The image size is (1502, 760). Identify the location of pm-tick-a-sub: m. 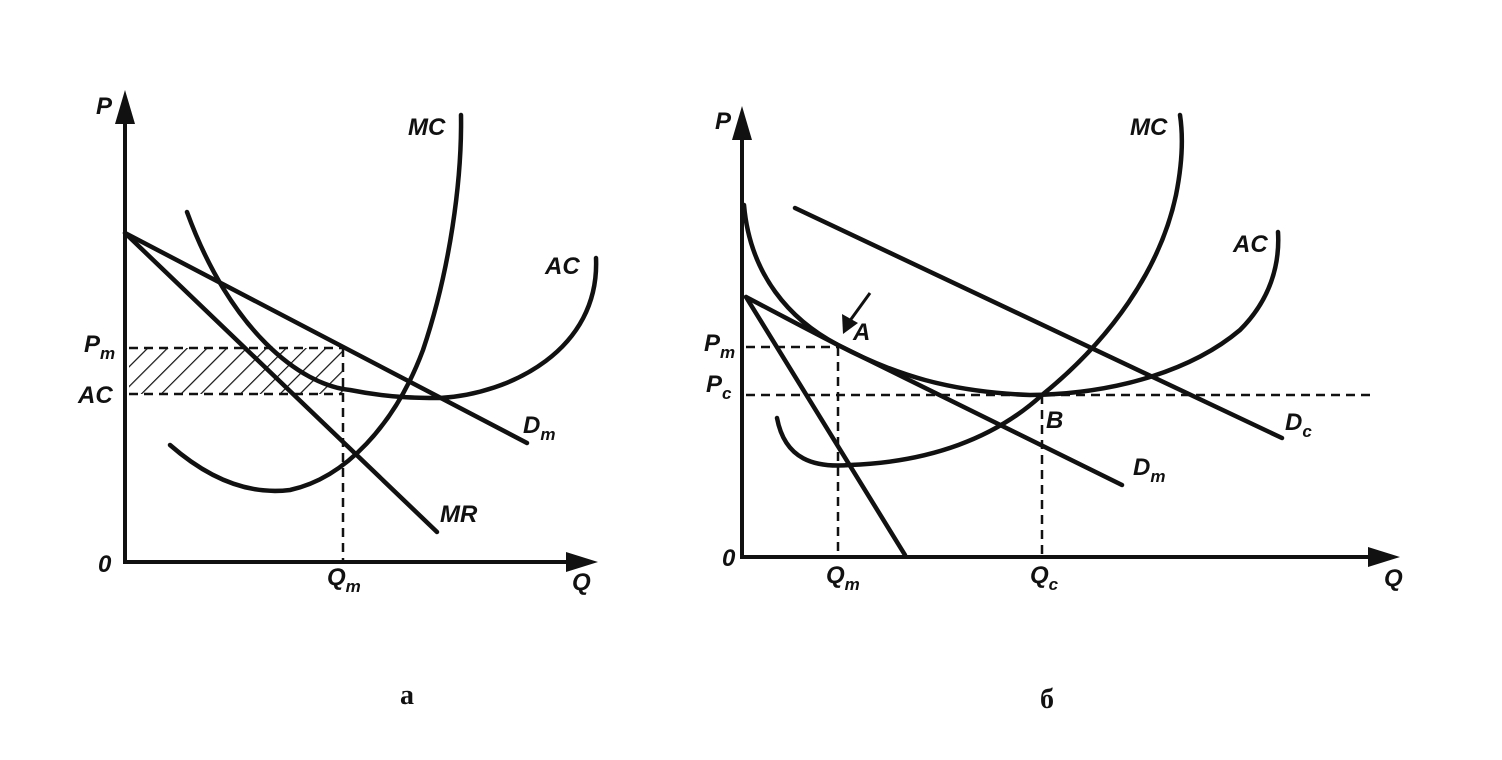
(107, 353).